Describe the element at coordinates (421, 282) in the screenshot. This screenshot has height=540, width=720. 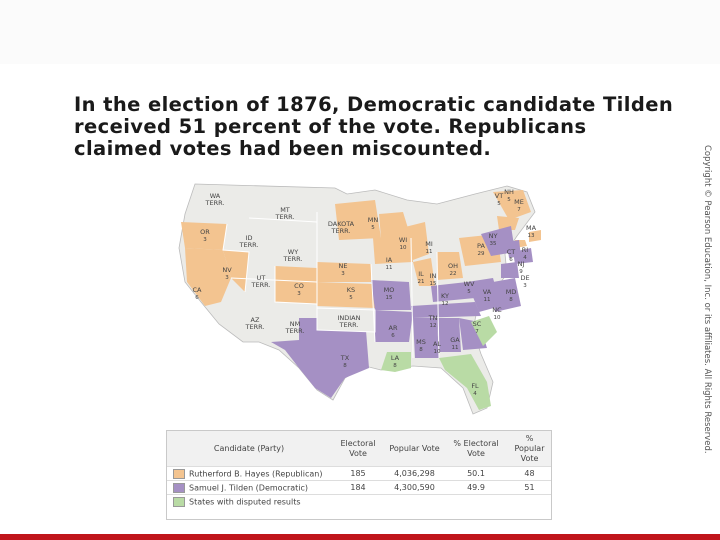
I see `electoral-vote-label: 21` at that location.